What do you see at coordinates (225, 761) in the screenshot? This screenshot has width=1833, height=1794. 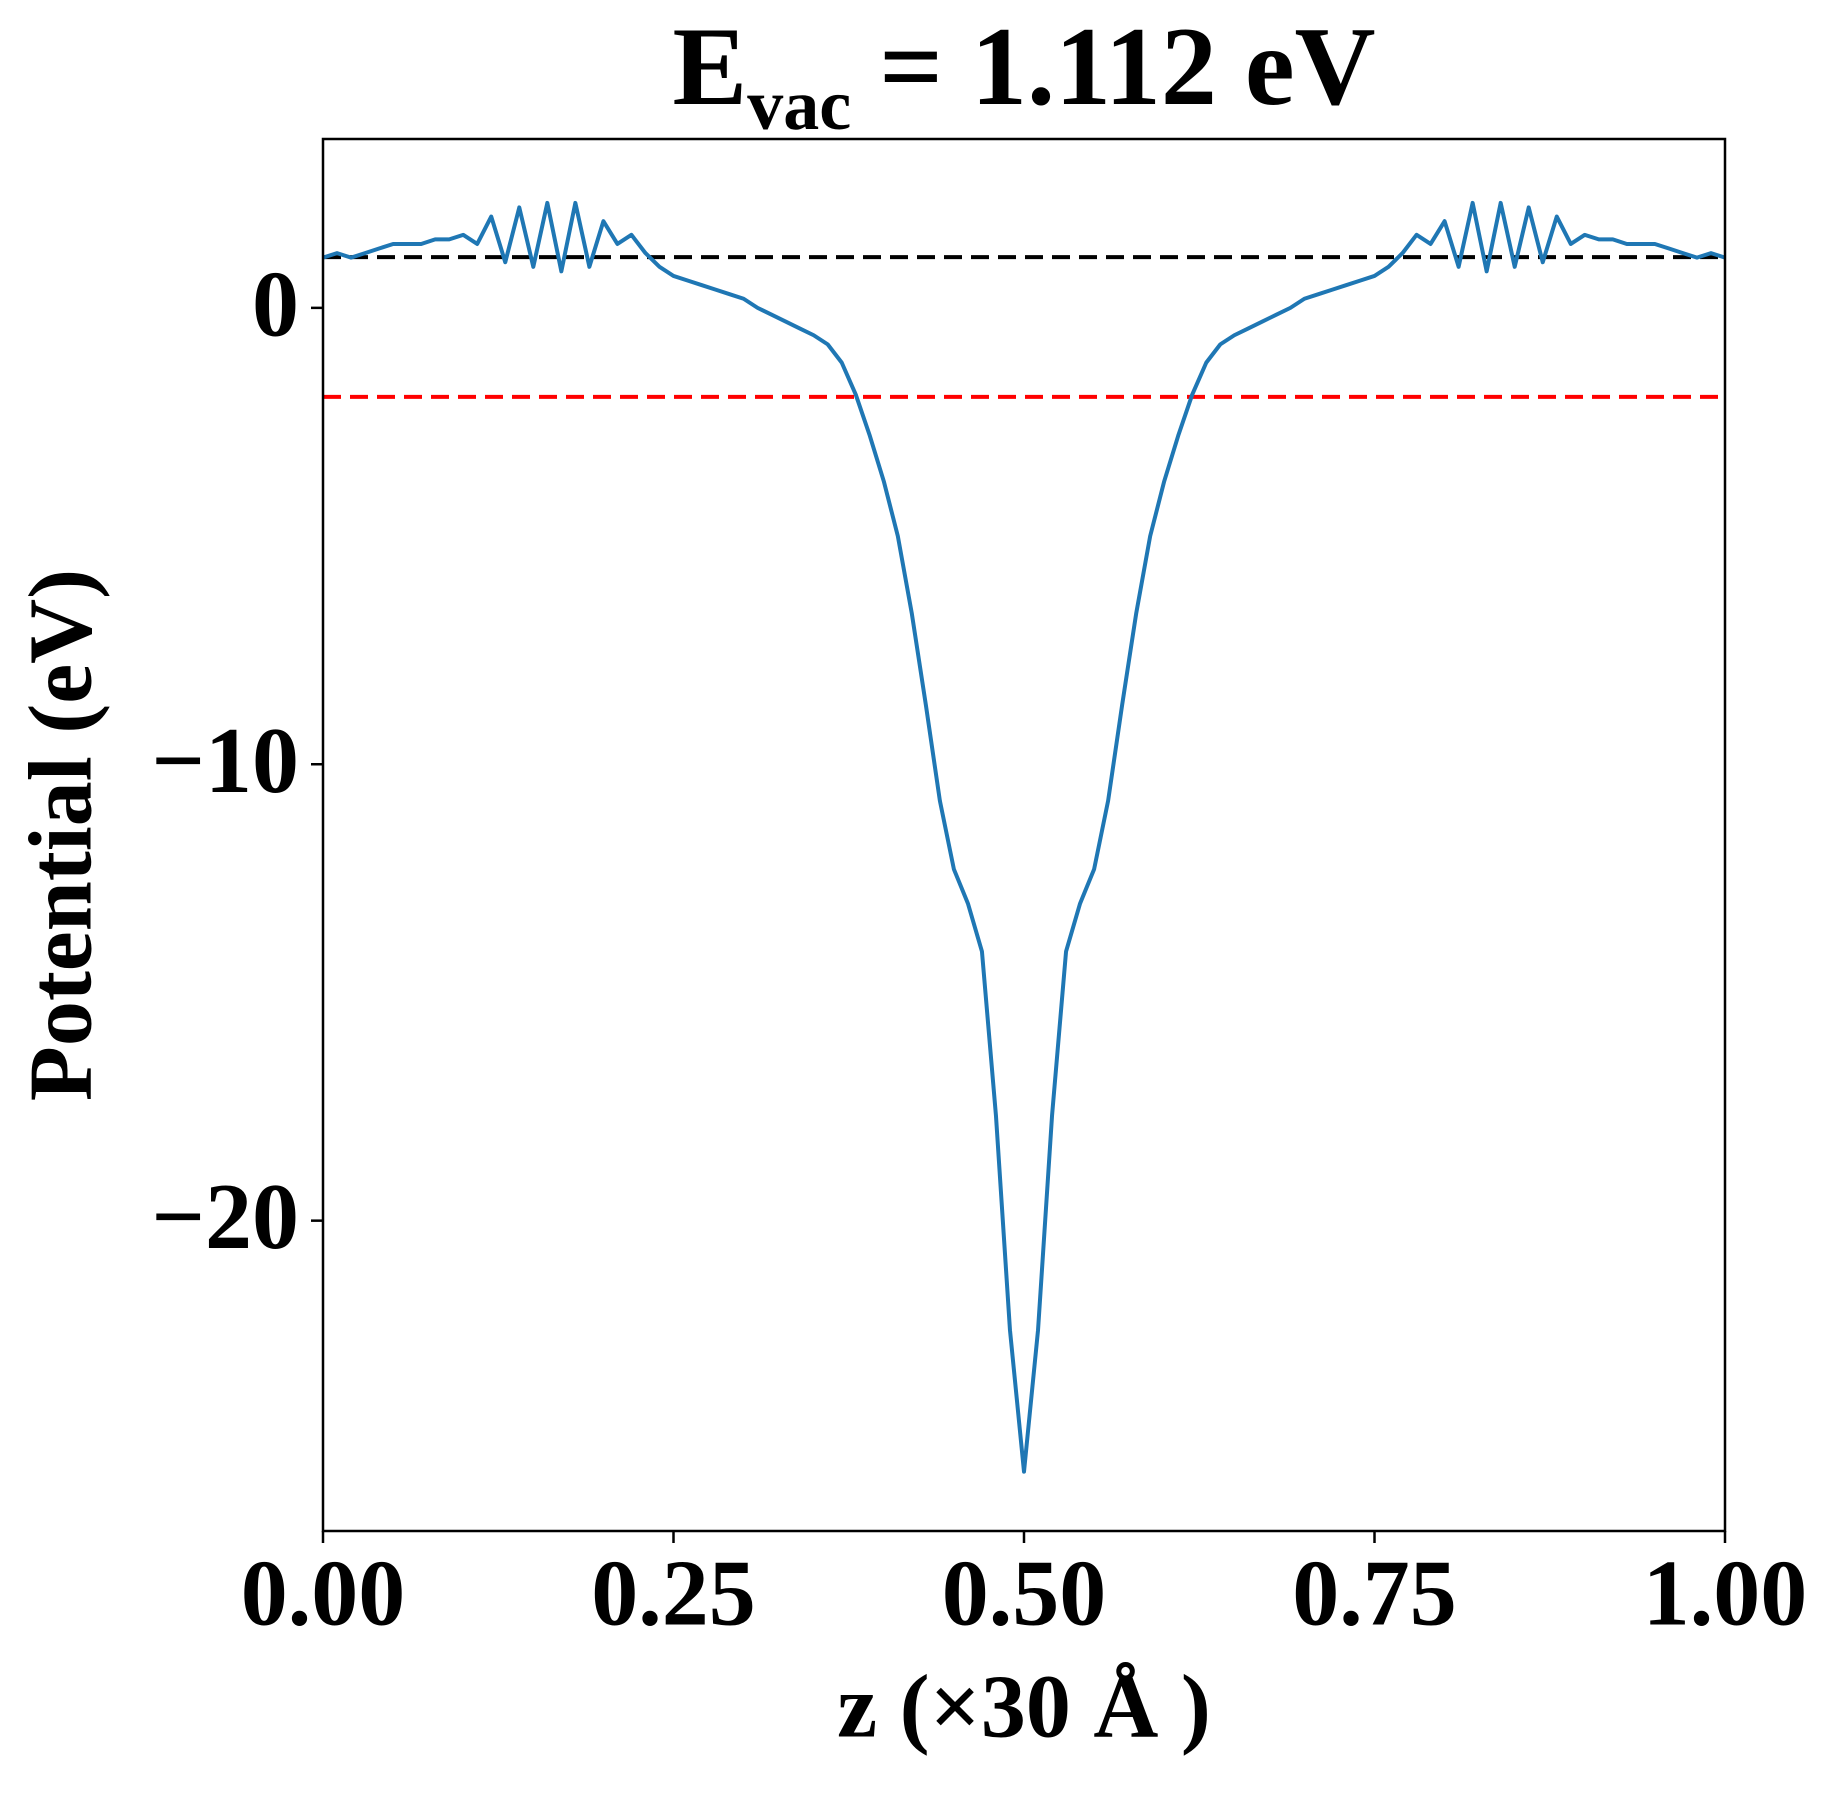 I see `y-tick-label: −10` at bounding box center [225, 761].